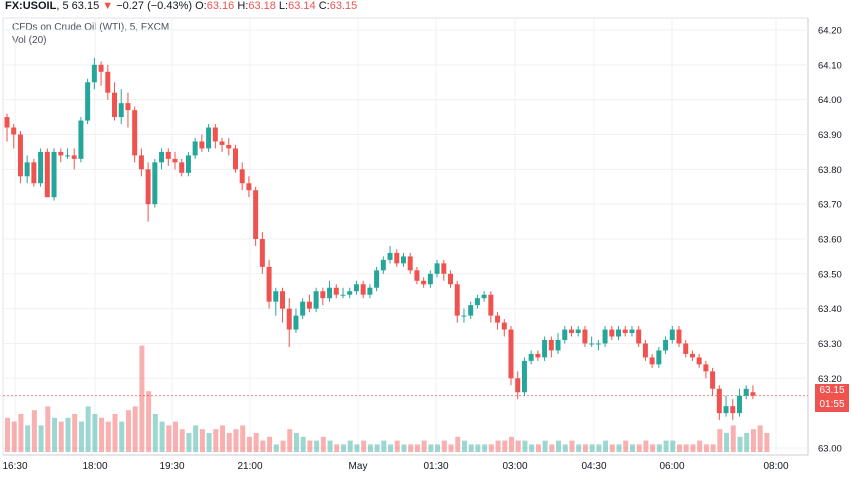 The image size is (852, 485). What do you see at coordinates (830, 379) in the screenshot?
I see `y-tick-label: 63.20` at bounding box center [830, 379].